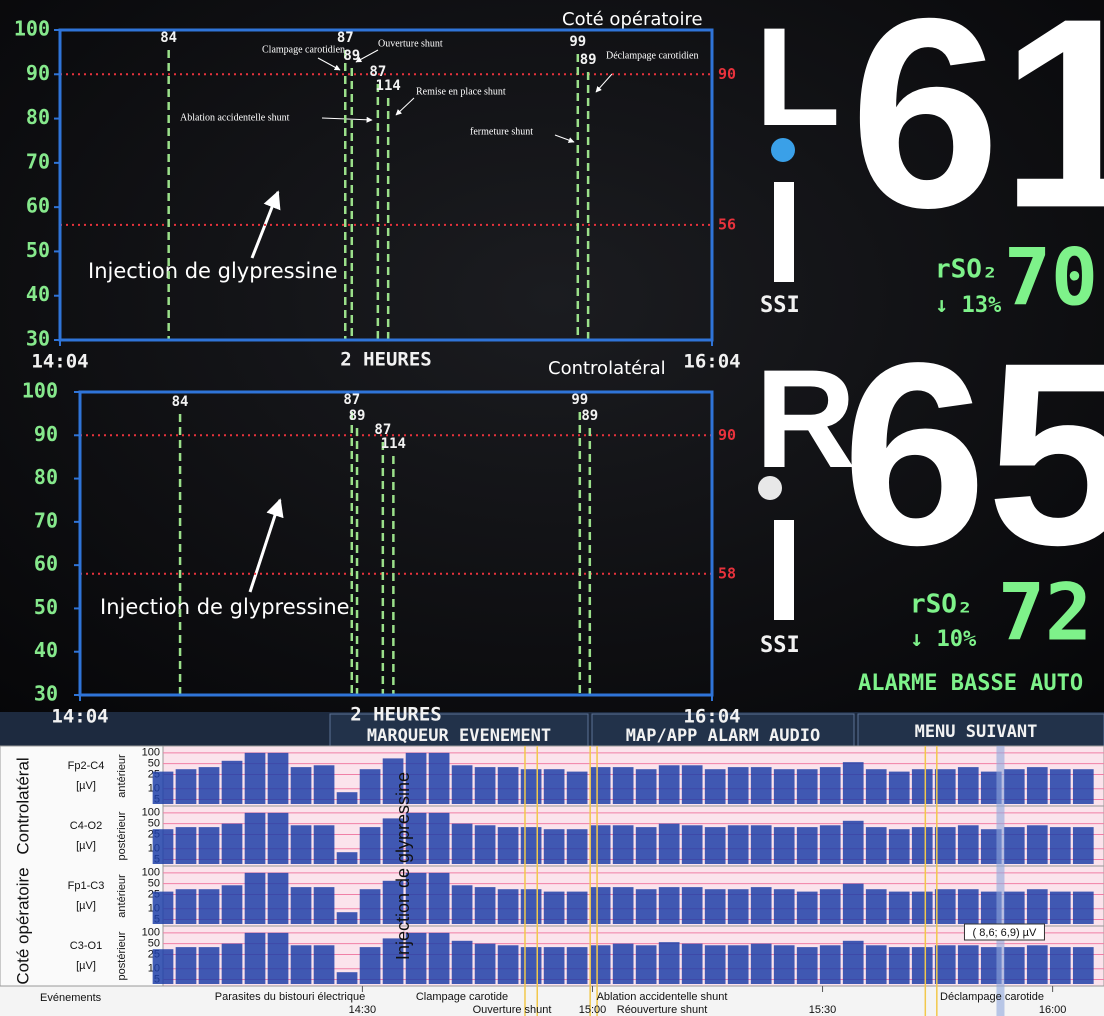 Image resolution: width=1104 pixels, height=1016 pixels. I want to click on cursor-tooltip-box, so click(1004, 932).